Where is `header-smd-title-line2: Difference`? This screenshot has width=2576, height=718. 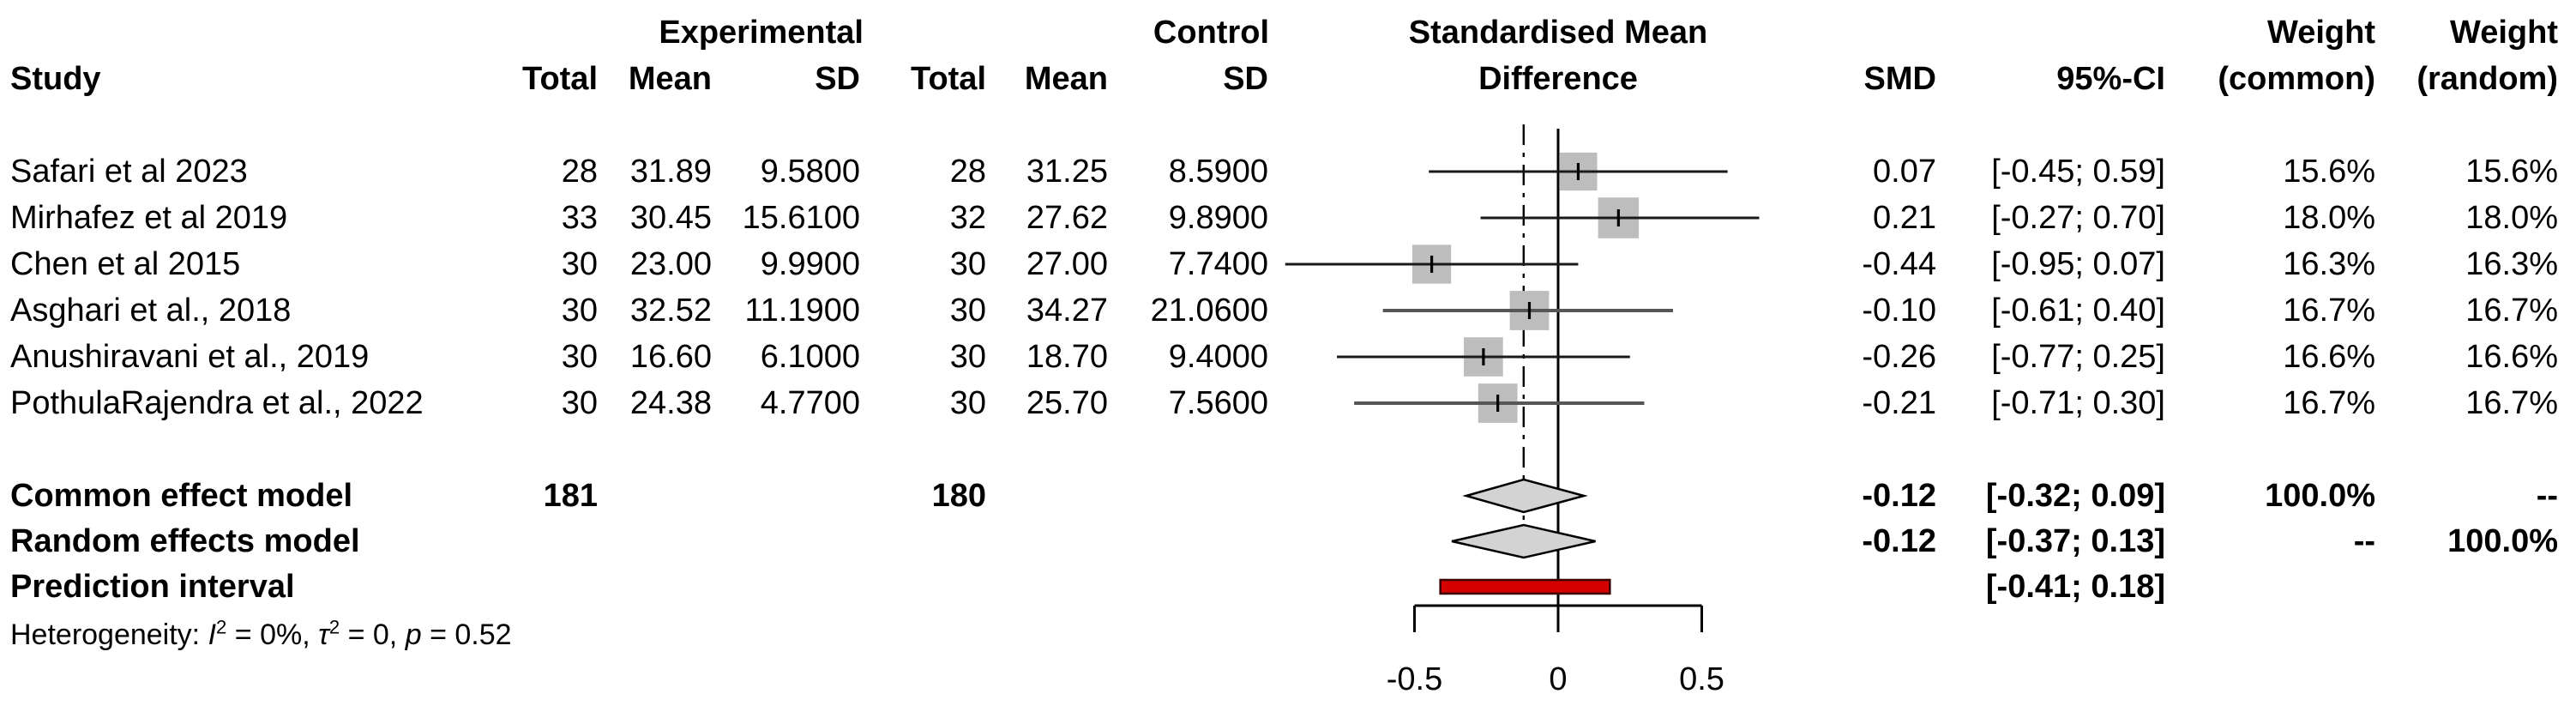
header-smd-title-line2: Difference is located at coordinates (1558, 79).